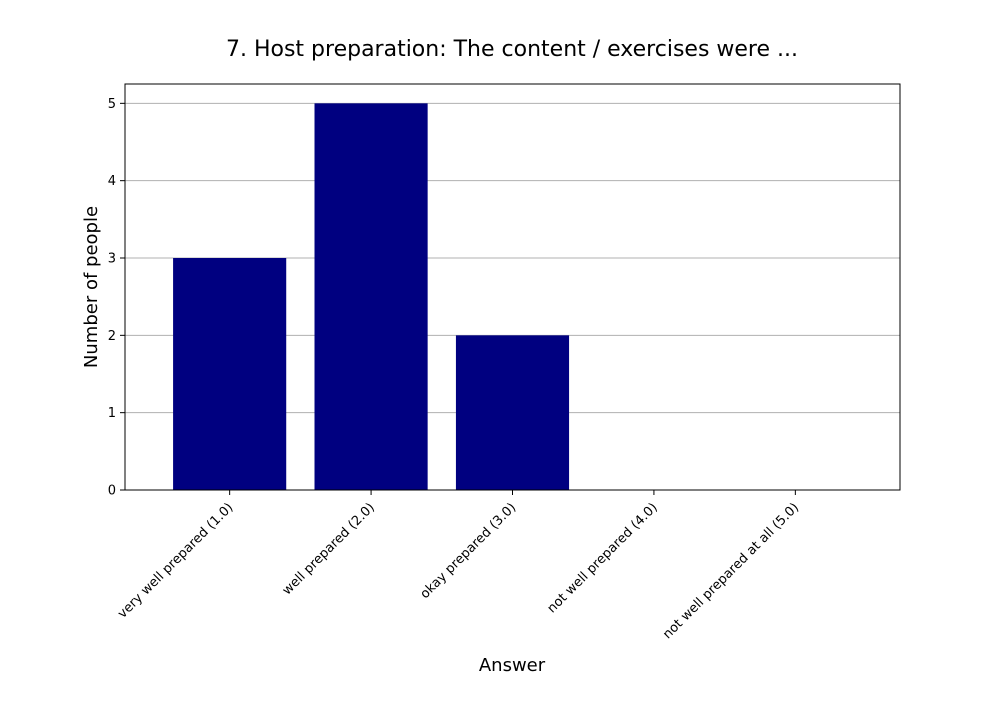 The image size is (1000, 704). I want to click on x-tick-label: okay prepared (3.0), so click(469, 551).